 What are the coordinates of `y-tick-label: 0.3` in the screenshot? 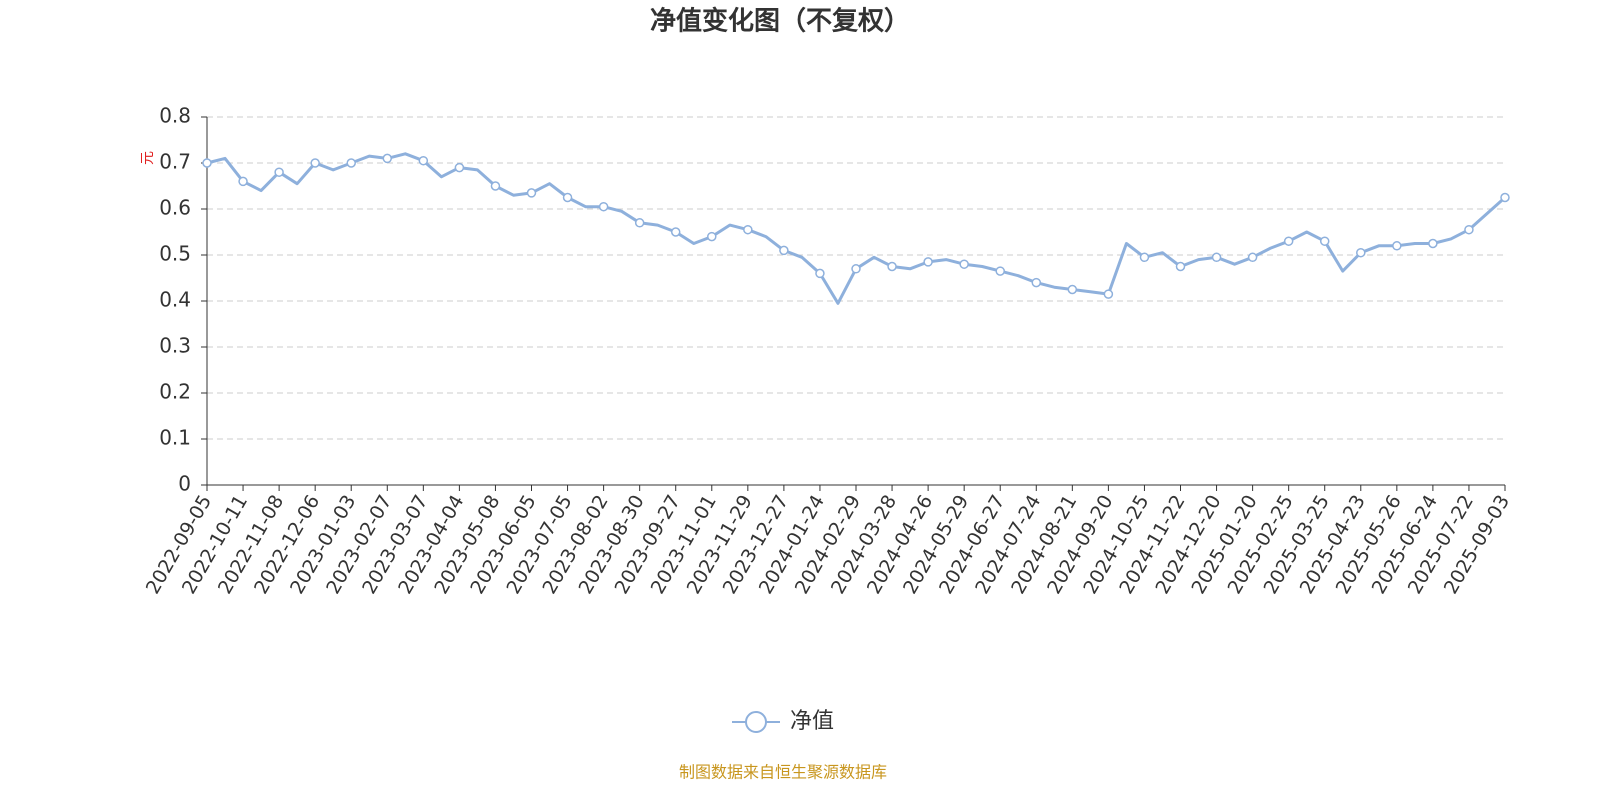 It's located at (175, 346).